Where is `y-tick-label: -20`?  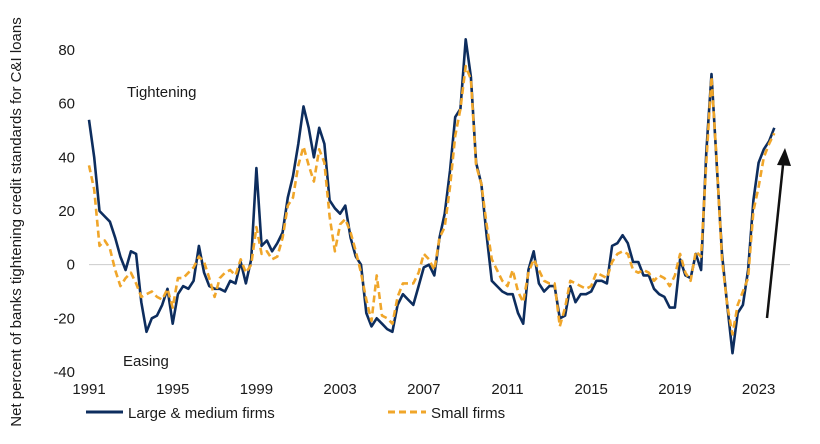 y-tick-label: -20 is located at coordinates (64, 318).